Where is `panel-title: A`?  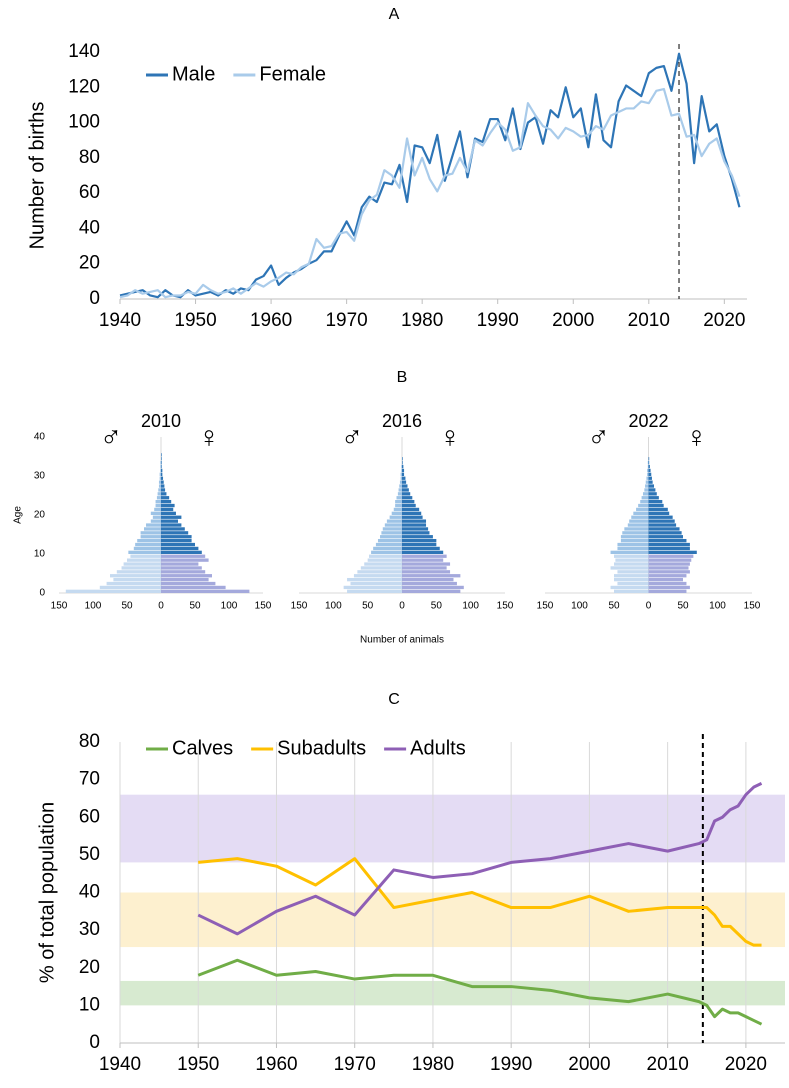
panel-title: A is located at coordinates (394, 14).